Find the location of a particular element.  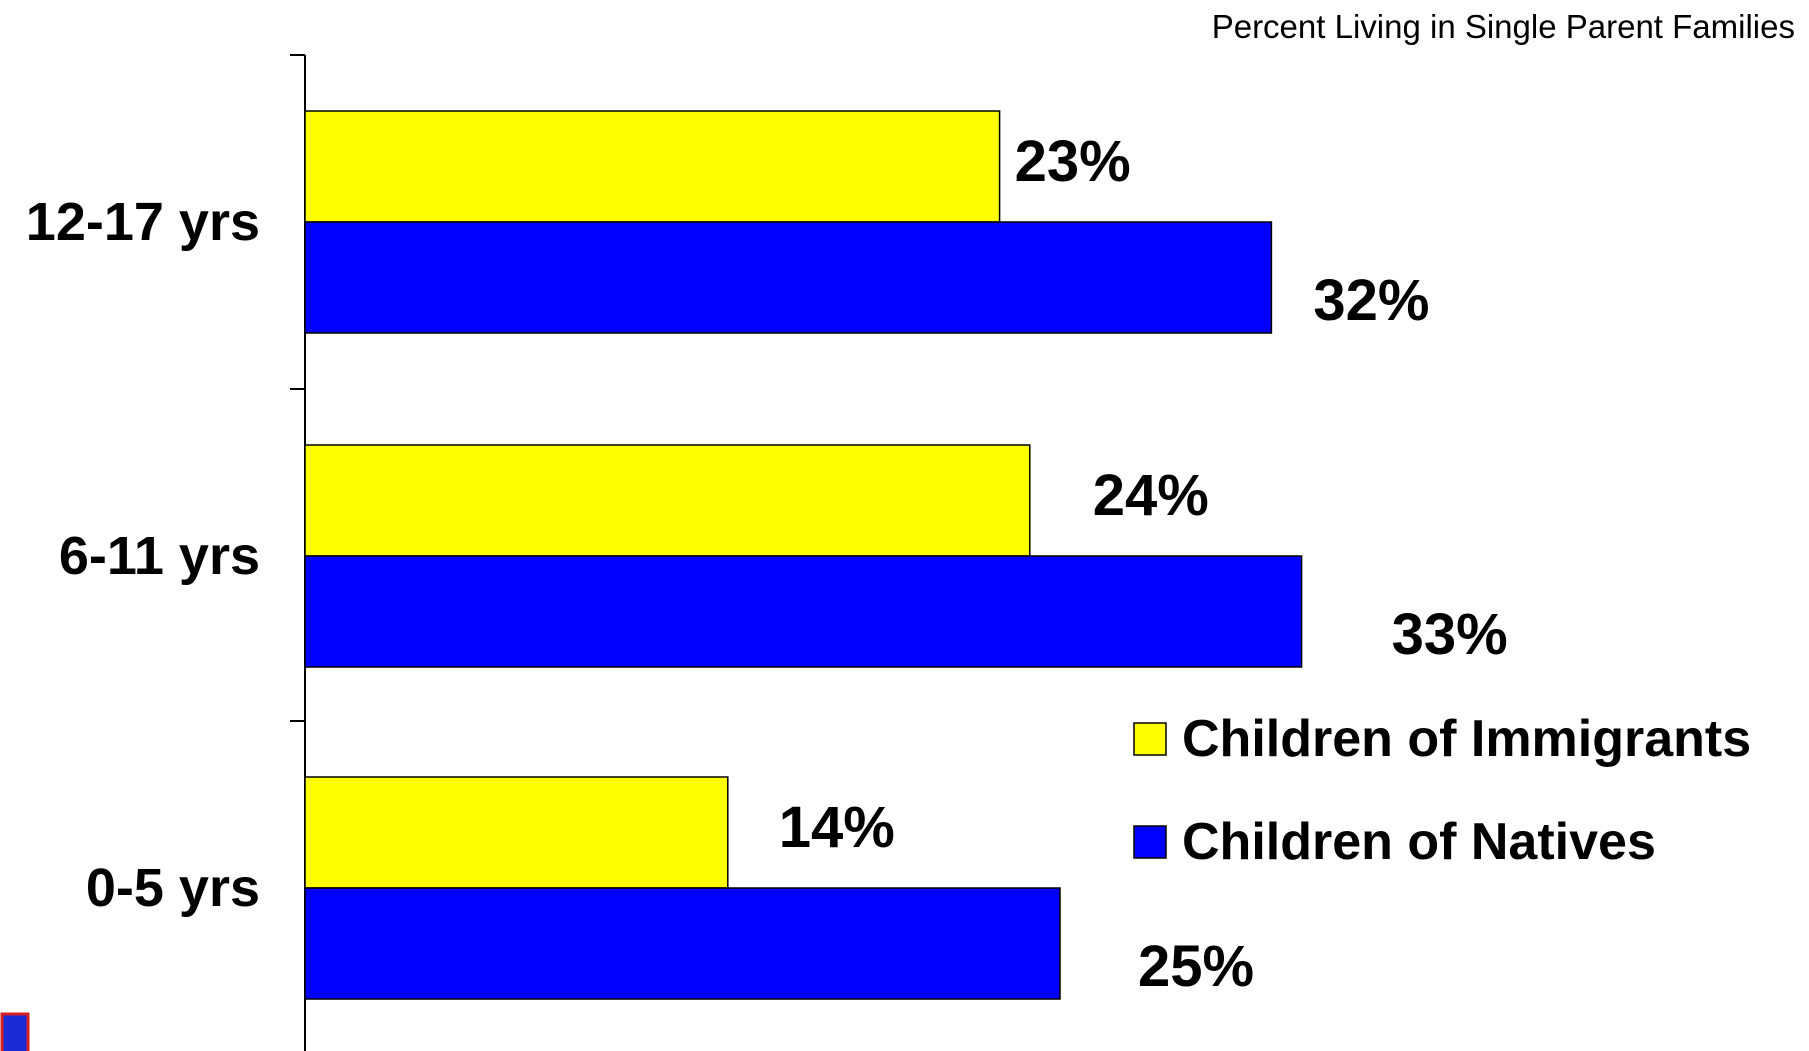

category-label: 0-5 yrs is located at coordinates (173, 888).